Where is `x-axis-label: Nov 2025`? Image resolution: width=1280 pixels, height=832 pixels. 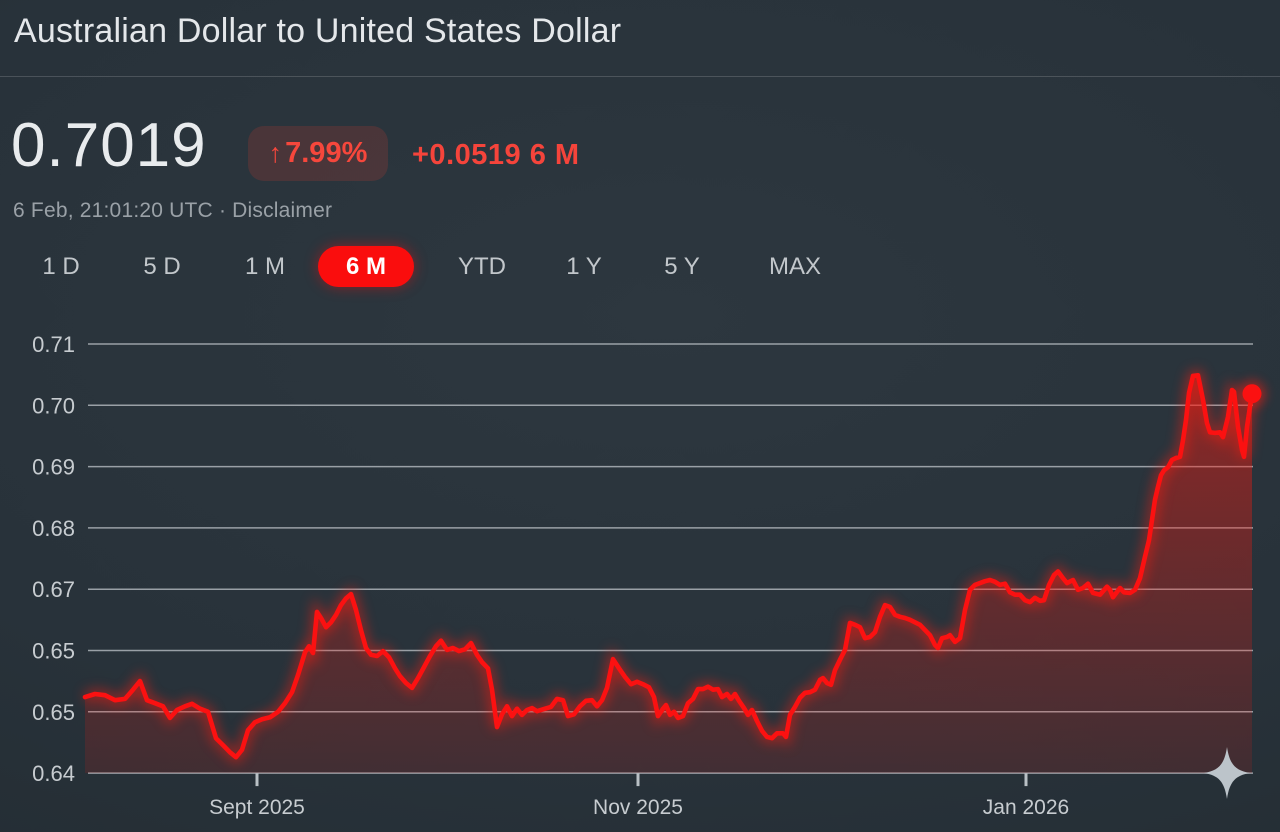
x-axis-label: Nov 2025 is located at coordinates (638, 807).